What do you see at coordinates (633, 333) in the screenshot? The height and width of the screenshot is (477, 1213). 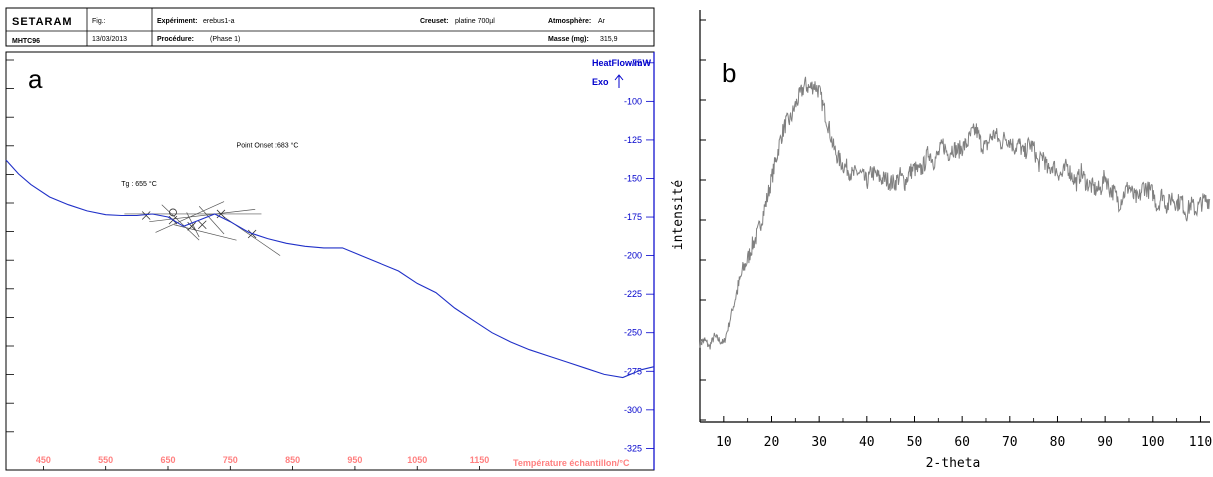 I see `y-tick-label: -250` at bounding box center [633, 333].